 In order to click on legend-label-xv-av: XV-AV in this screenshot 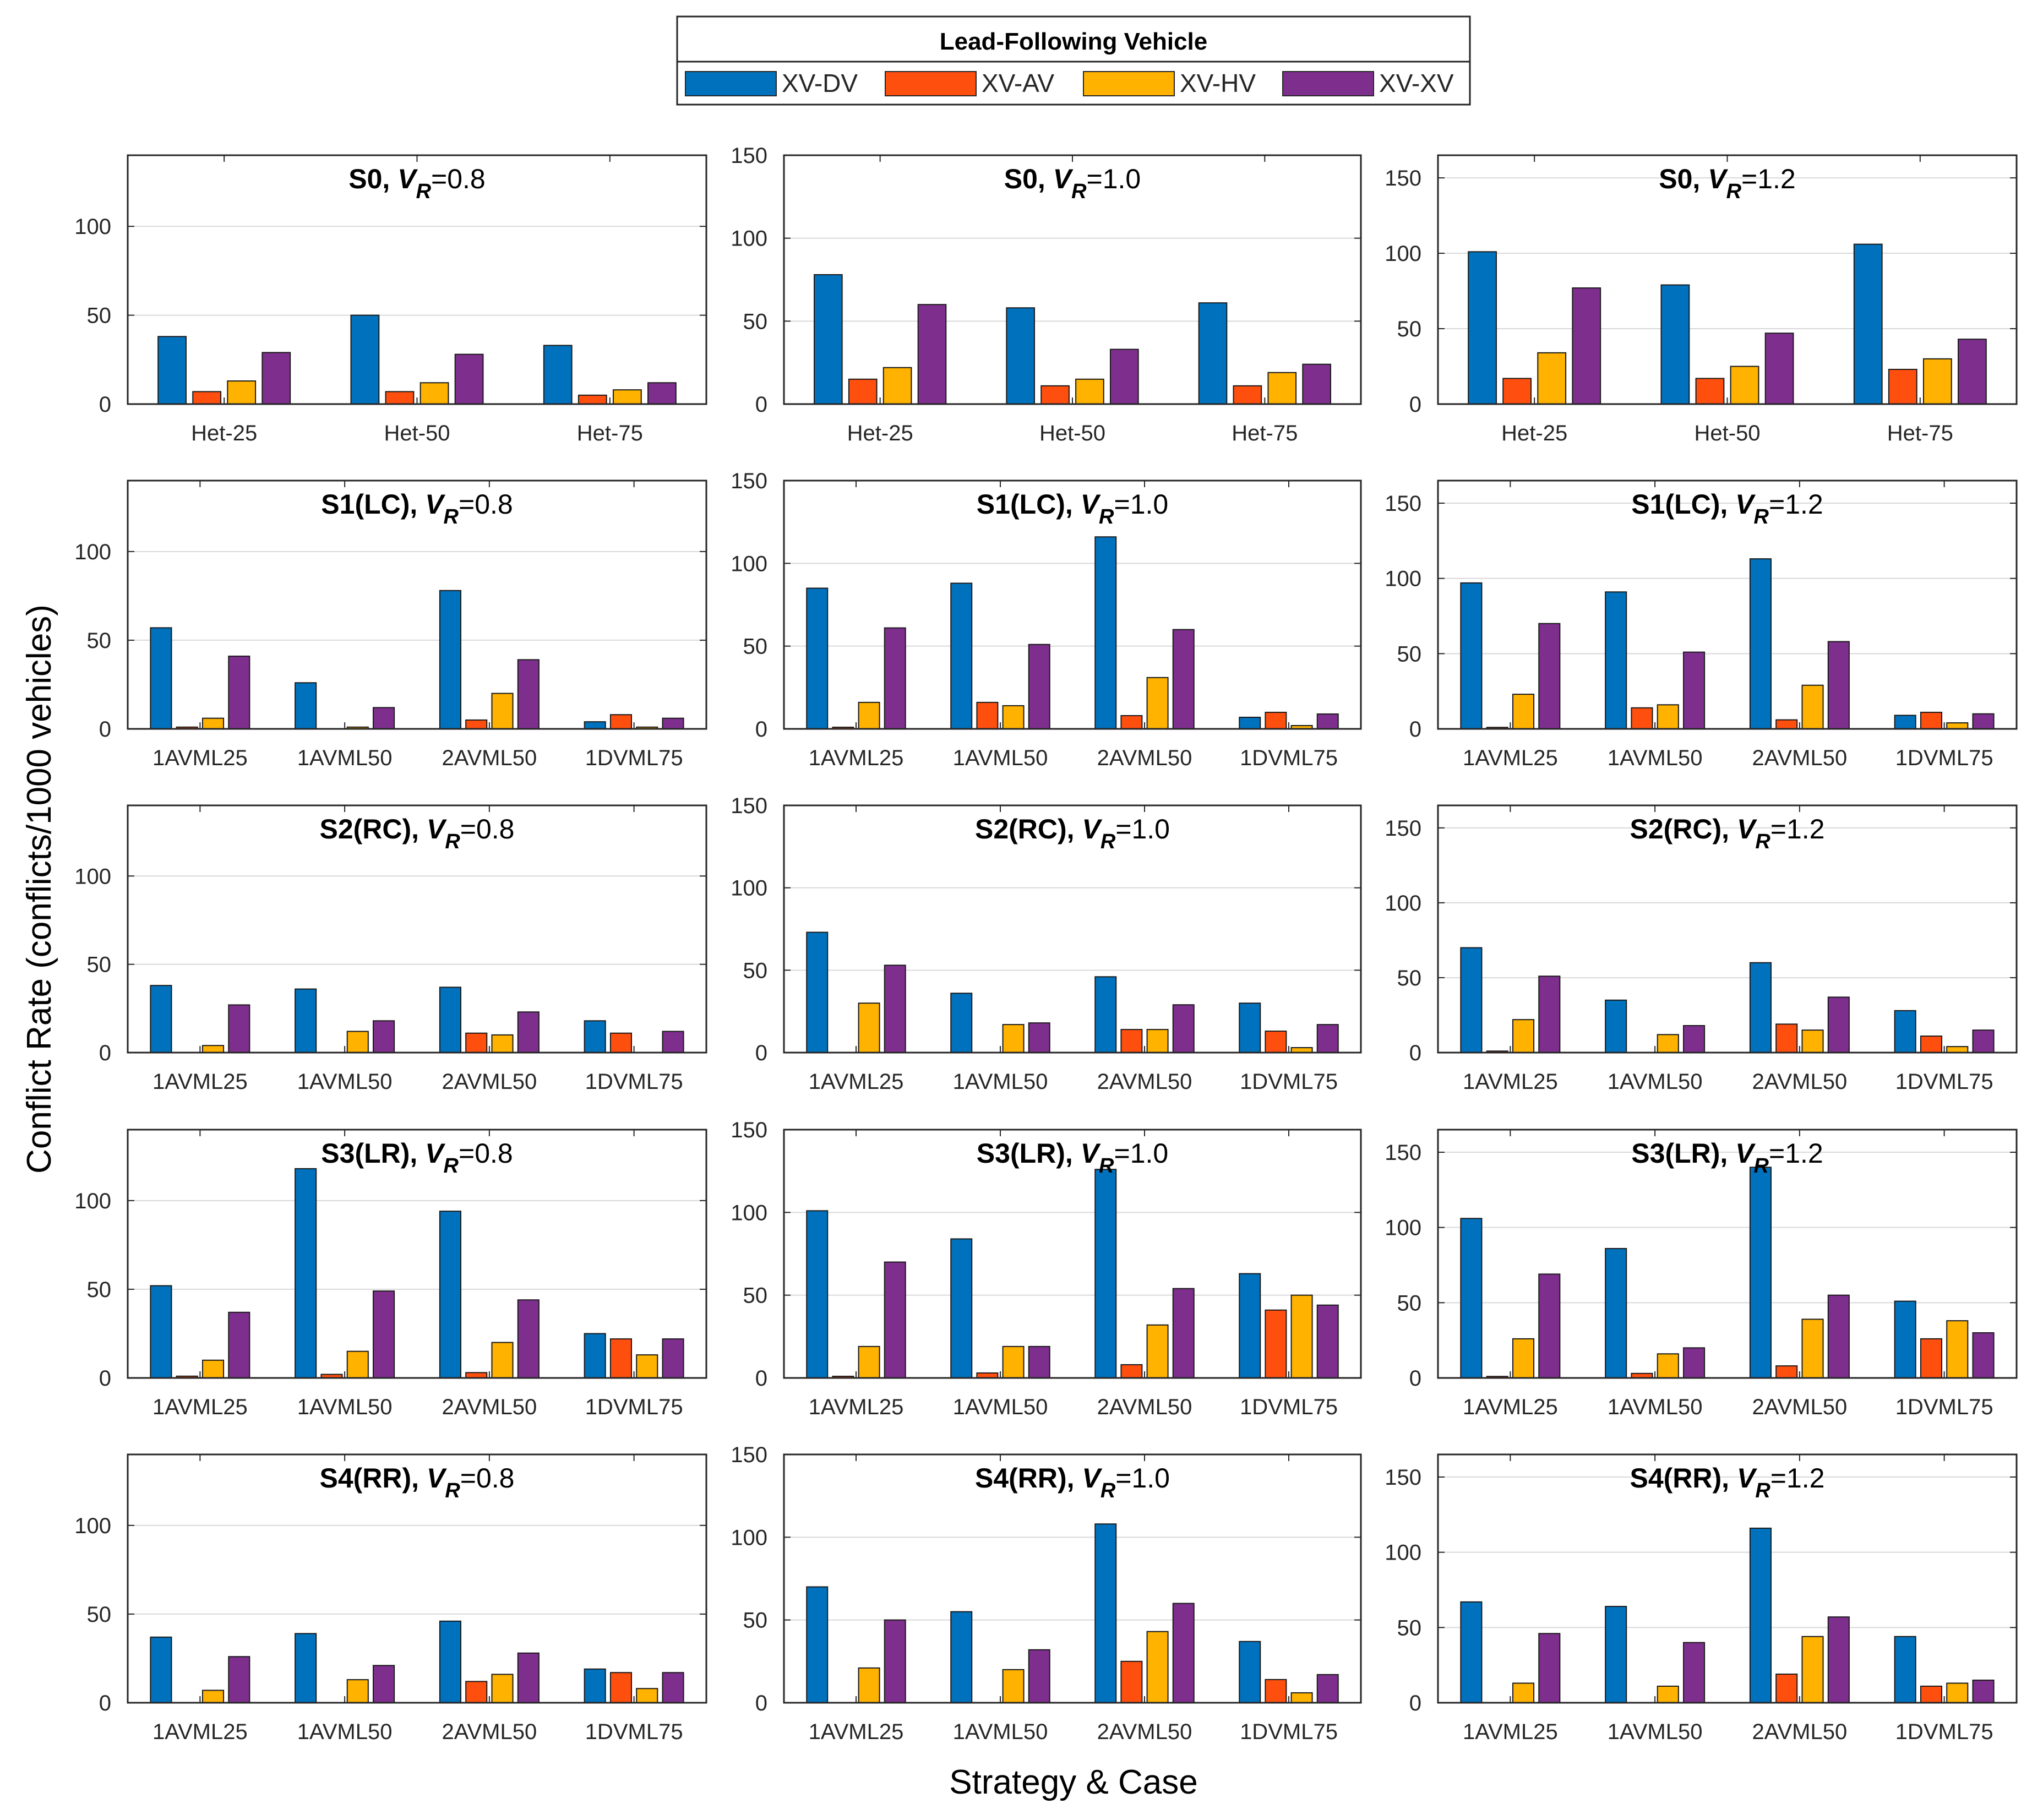, I will do `click(1018, 83)`.